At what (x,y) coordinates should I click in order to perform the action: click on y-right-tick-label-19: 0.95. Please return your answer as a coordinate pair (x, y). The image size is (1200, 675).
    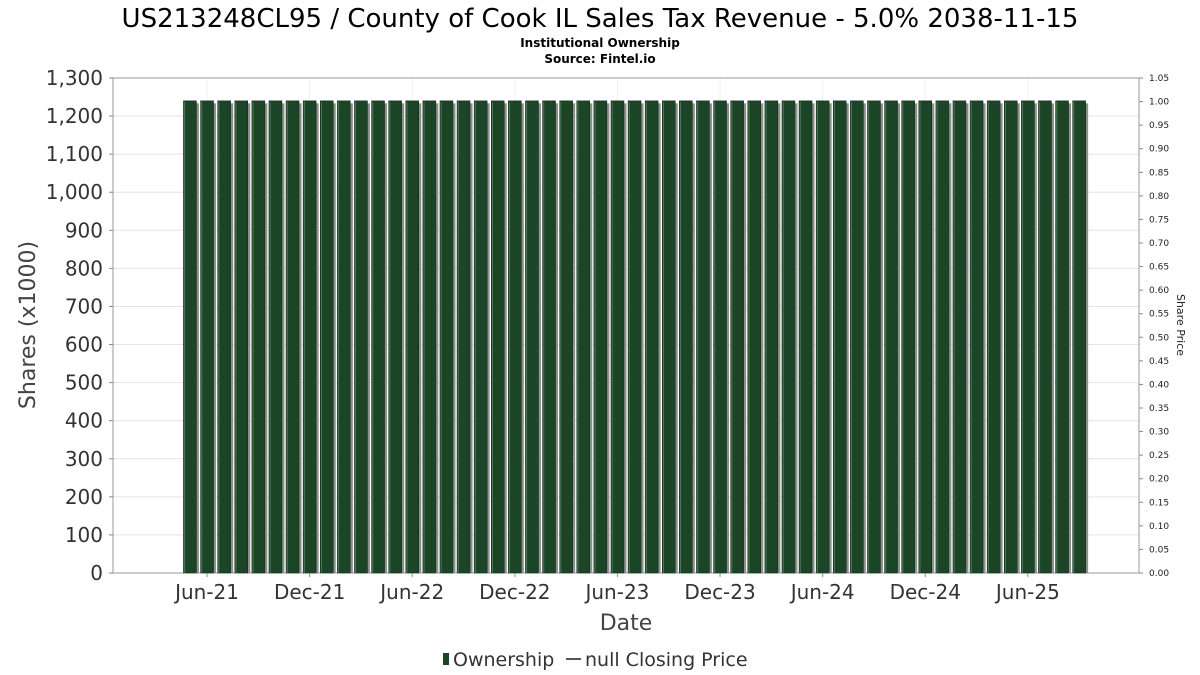
    Looking at the image, I should click on (1159, 126).